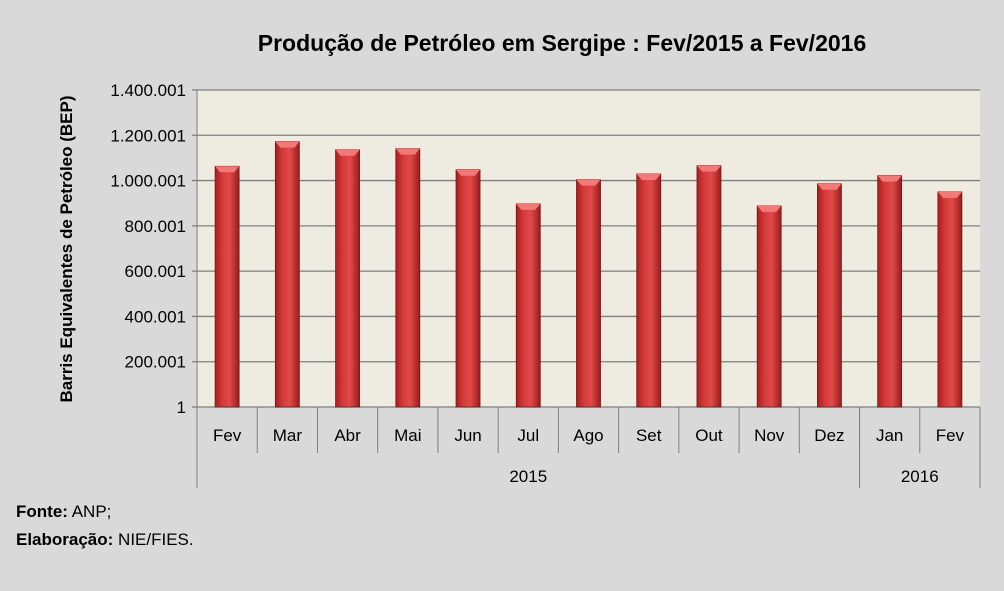  Describe the element at coordinates (467, 435) in the screenshot. I see `x-tick-label: Jun` at that location.